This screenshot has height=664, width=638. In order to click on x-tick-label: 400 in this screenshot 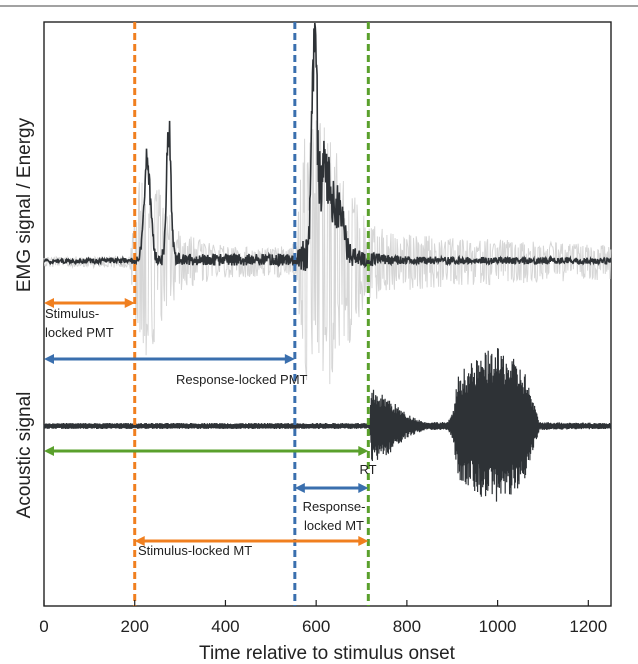, I will do `click(225, 626)`.